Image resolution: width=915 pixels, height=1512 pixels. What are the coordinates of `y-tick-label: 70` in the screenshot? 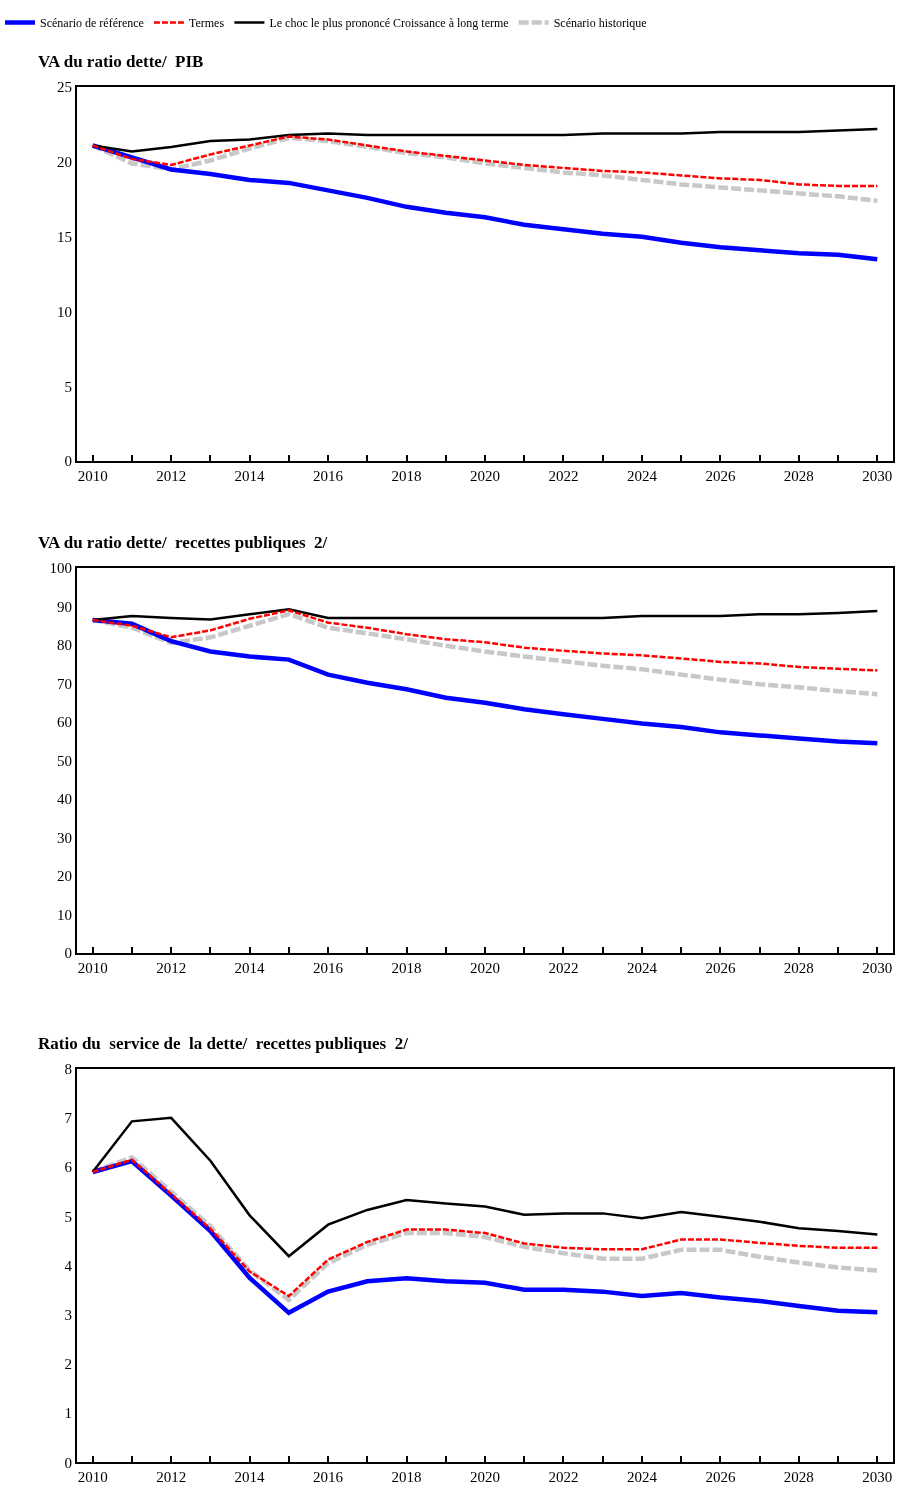 It's located at (64, 683).